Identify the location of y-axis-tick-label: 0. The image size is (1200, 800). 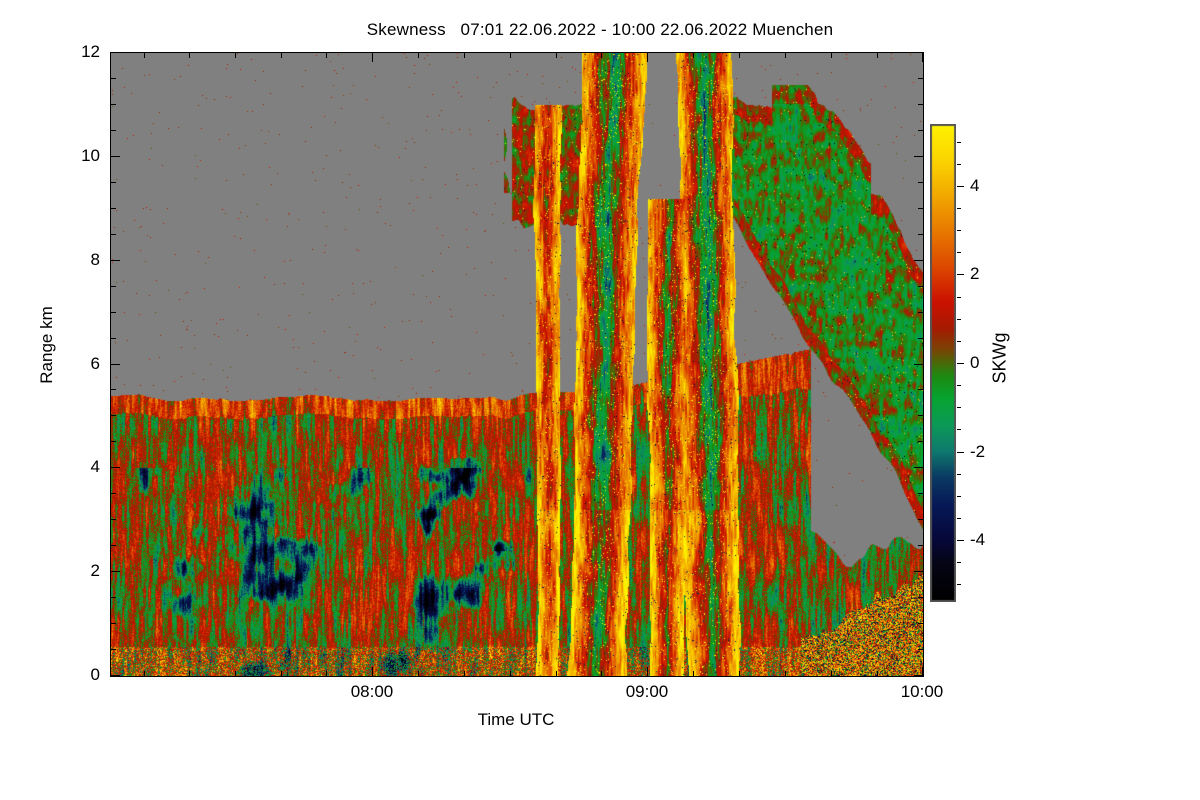
(95, 674).